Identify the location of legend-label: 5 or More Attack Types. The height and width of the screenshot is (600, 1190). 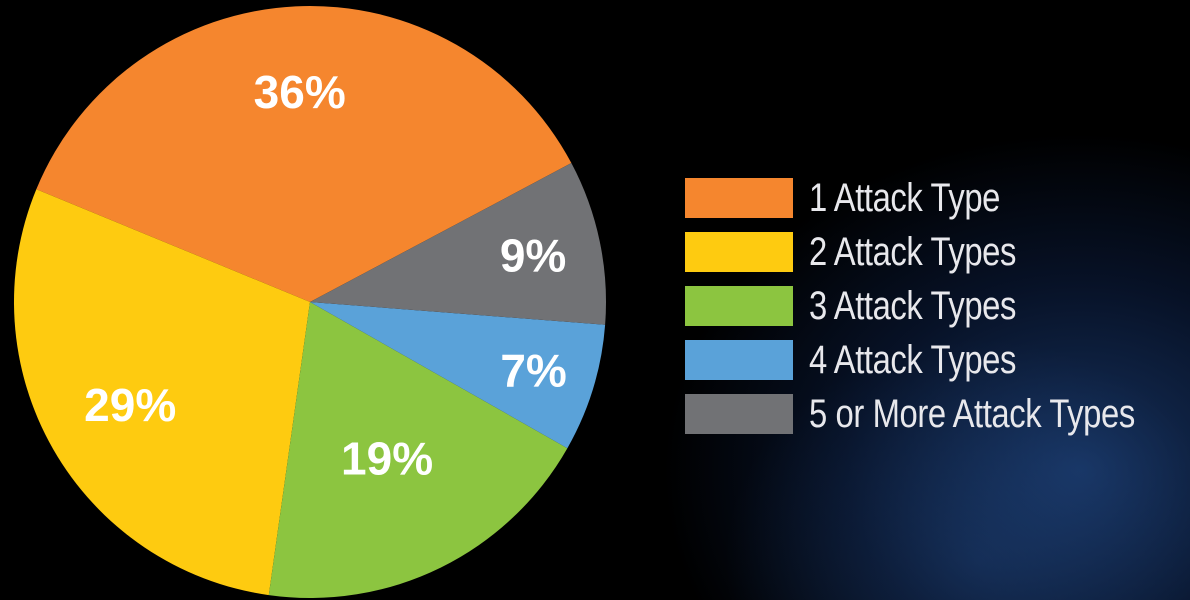
(972, 413).